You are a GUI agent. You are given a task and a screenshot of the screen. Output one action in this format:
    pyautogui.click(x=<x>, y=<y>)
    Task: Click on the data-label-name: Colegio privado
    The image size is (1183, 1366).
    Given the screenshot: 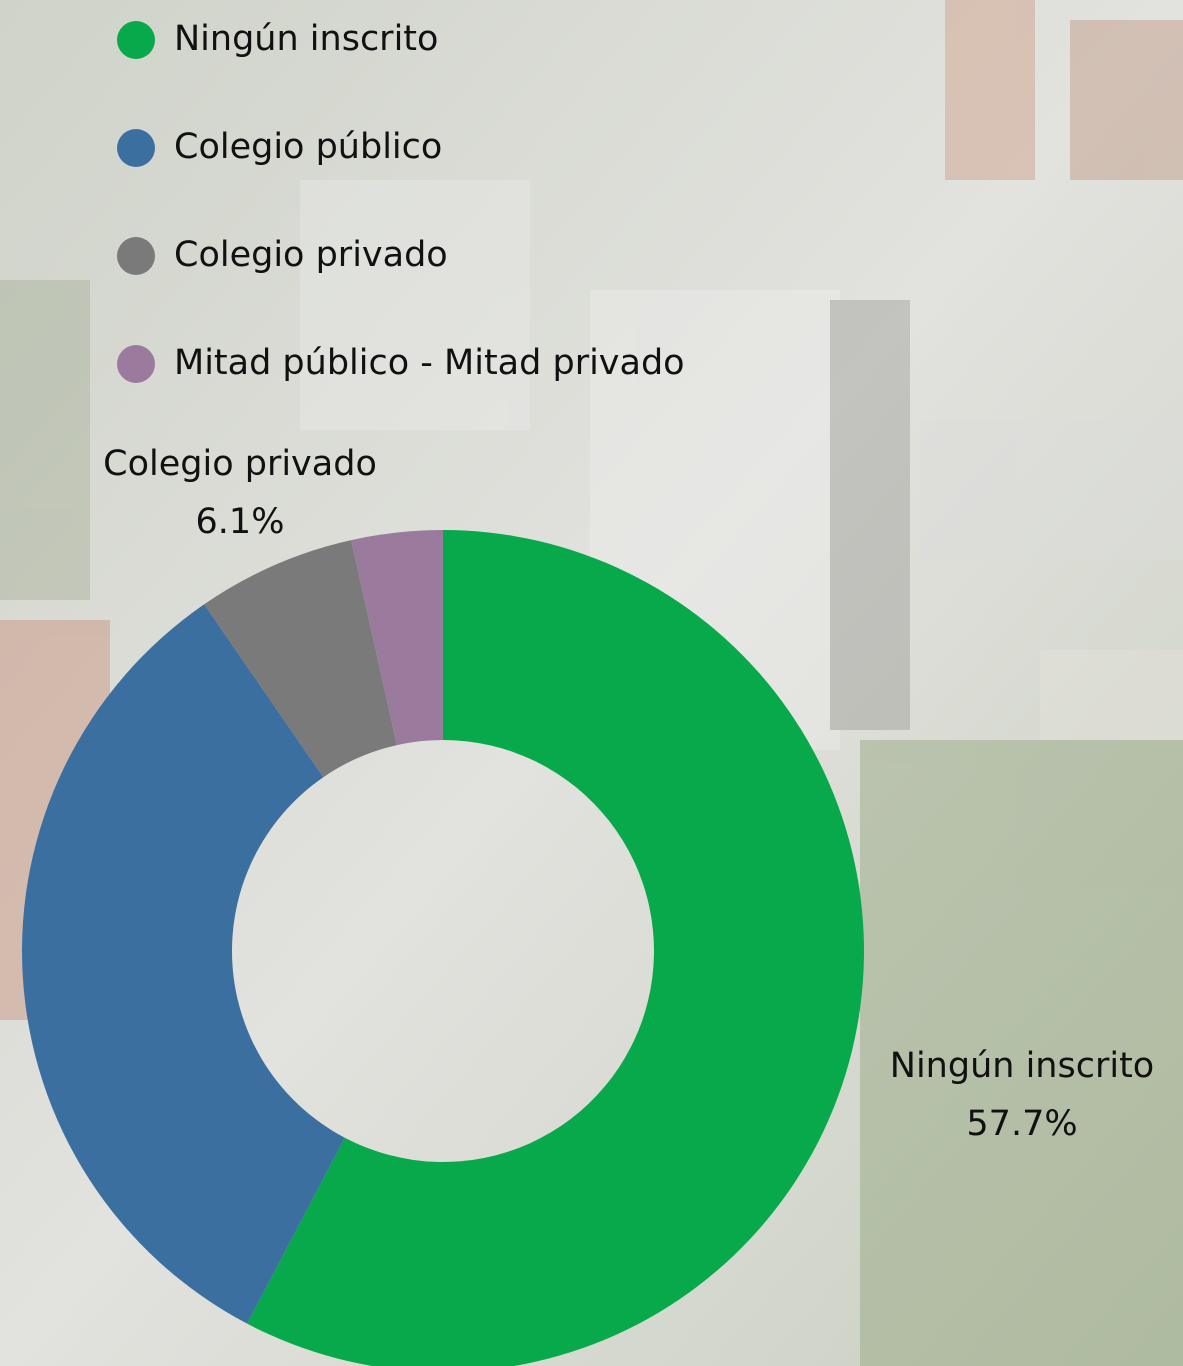 What is the action you would take?
    pyautogui.click(x=240, y=464)
    